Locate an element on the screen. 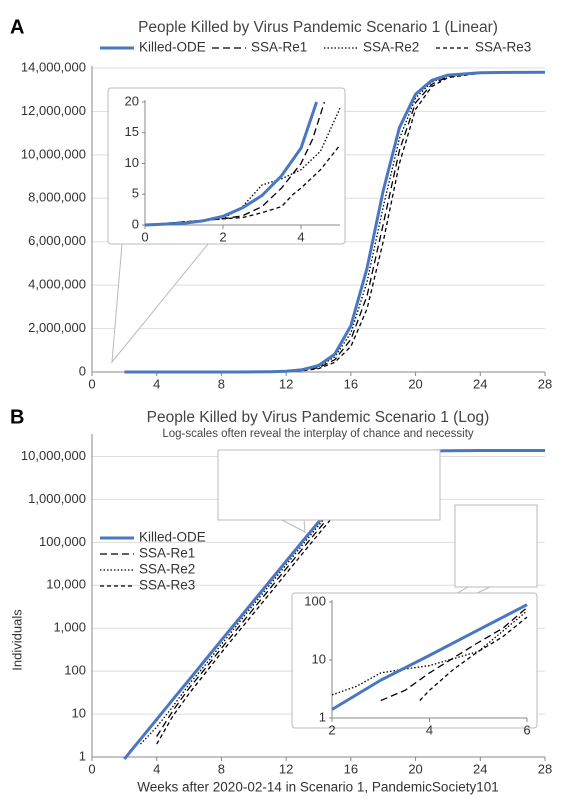 The image size is (563, 800). y-tick-label: 1,000,000 is located at coordinates (57, 498).